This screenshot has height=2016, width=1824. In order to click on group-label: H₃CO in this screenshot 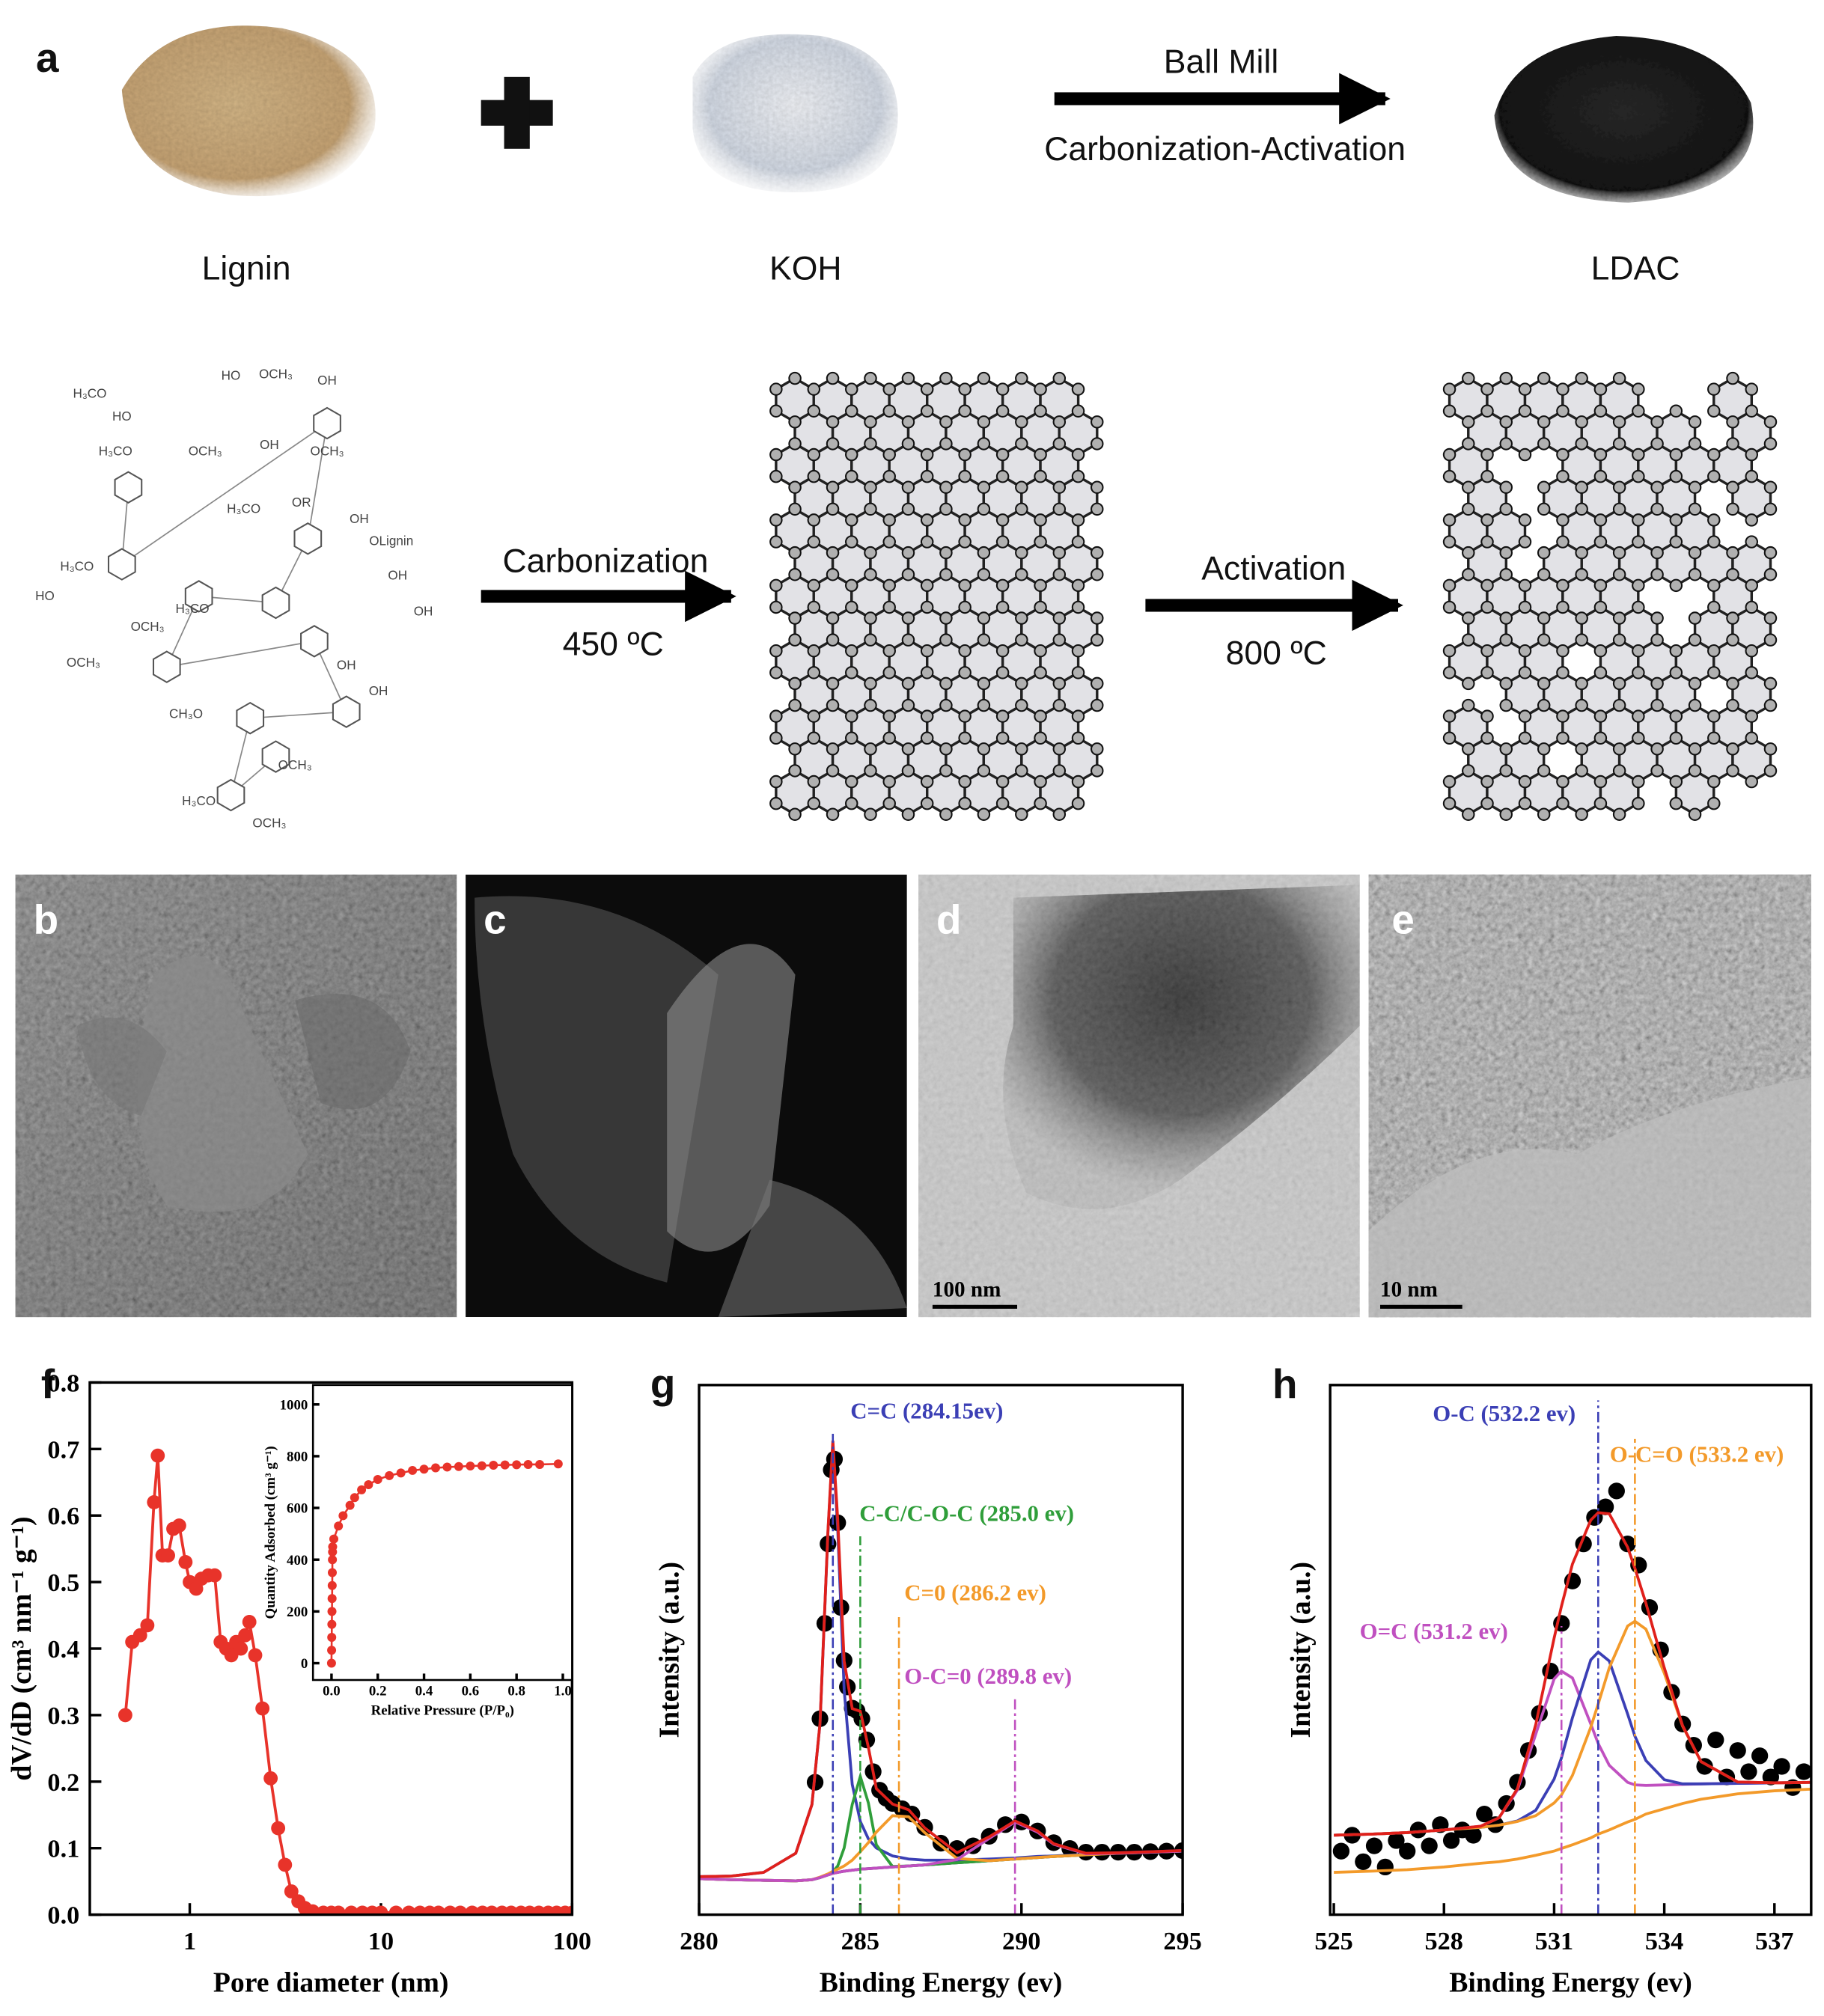, I will do `click(199, 801)`.